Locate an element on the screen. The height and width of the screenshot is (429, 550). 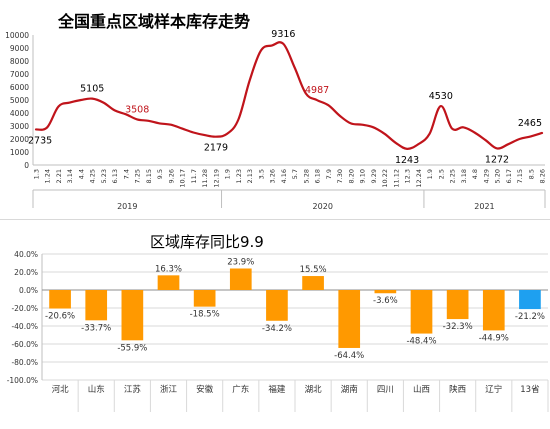
x-tick-label: 11.12 is located at coordinates (396, 178).